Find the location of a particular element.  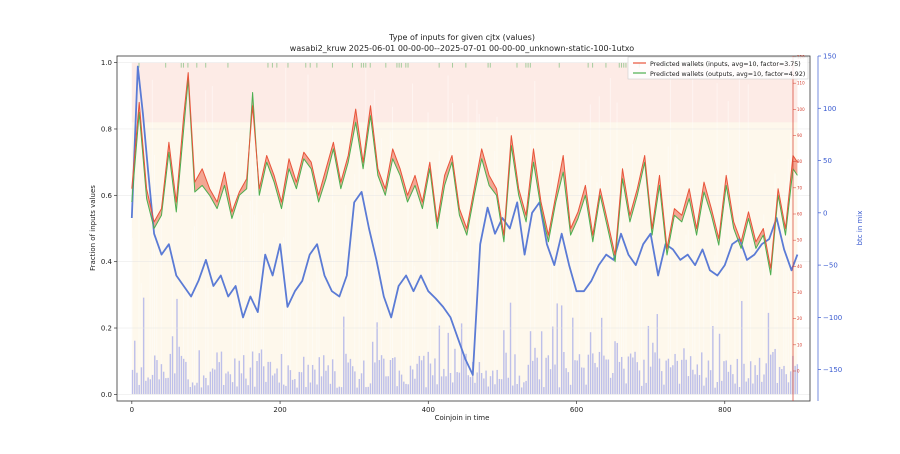

y-axis-right-label: btc in mix is located at coordinates (860, 228).